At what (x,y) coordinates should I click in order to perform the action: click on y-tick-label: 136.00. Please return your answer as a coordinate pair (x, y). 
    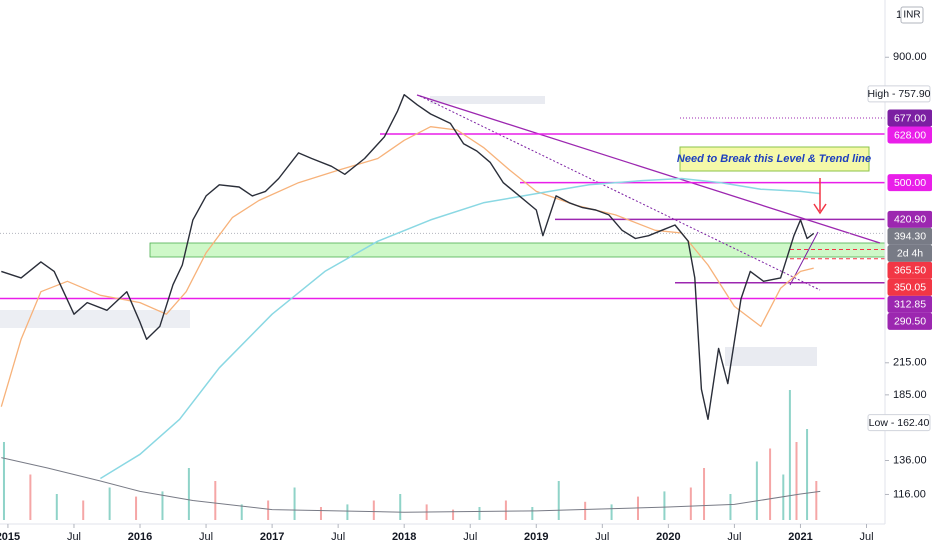
    Looking at the image, I should click on (910, 460).